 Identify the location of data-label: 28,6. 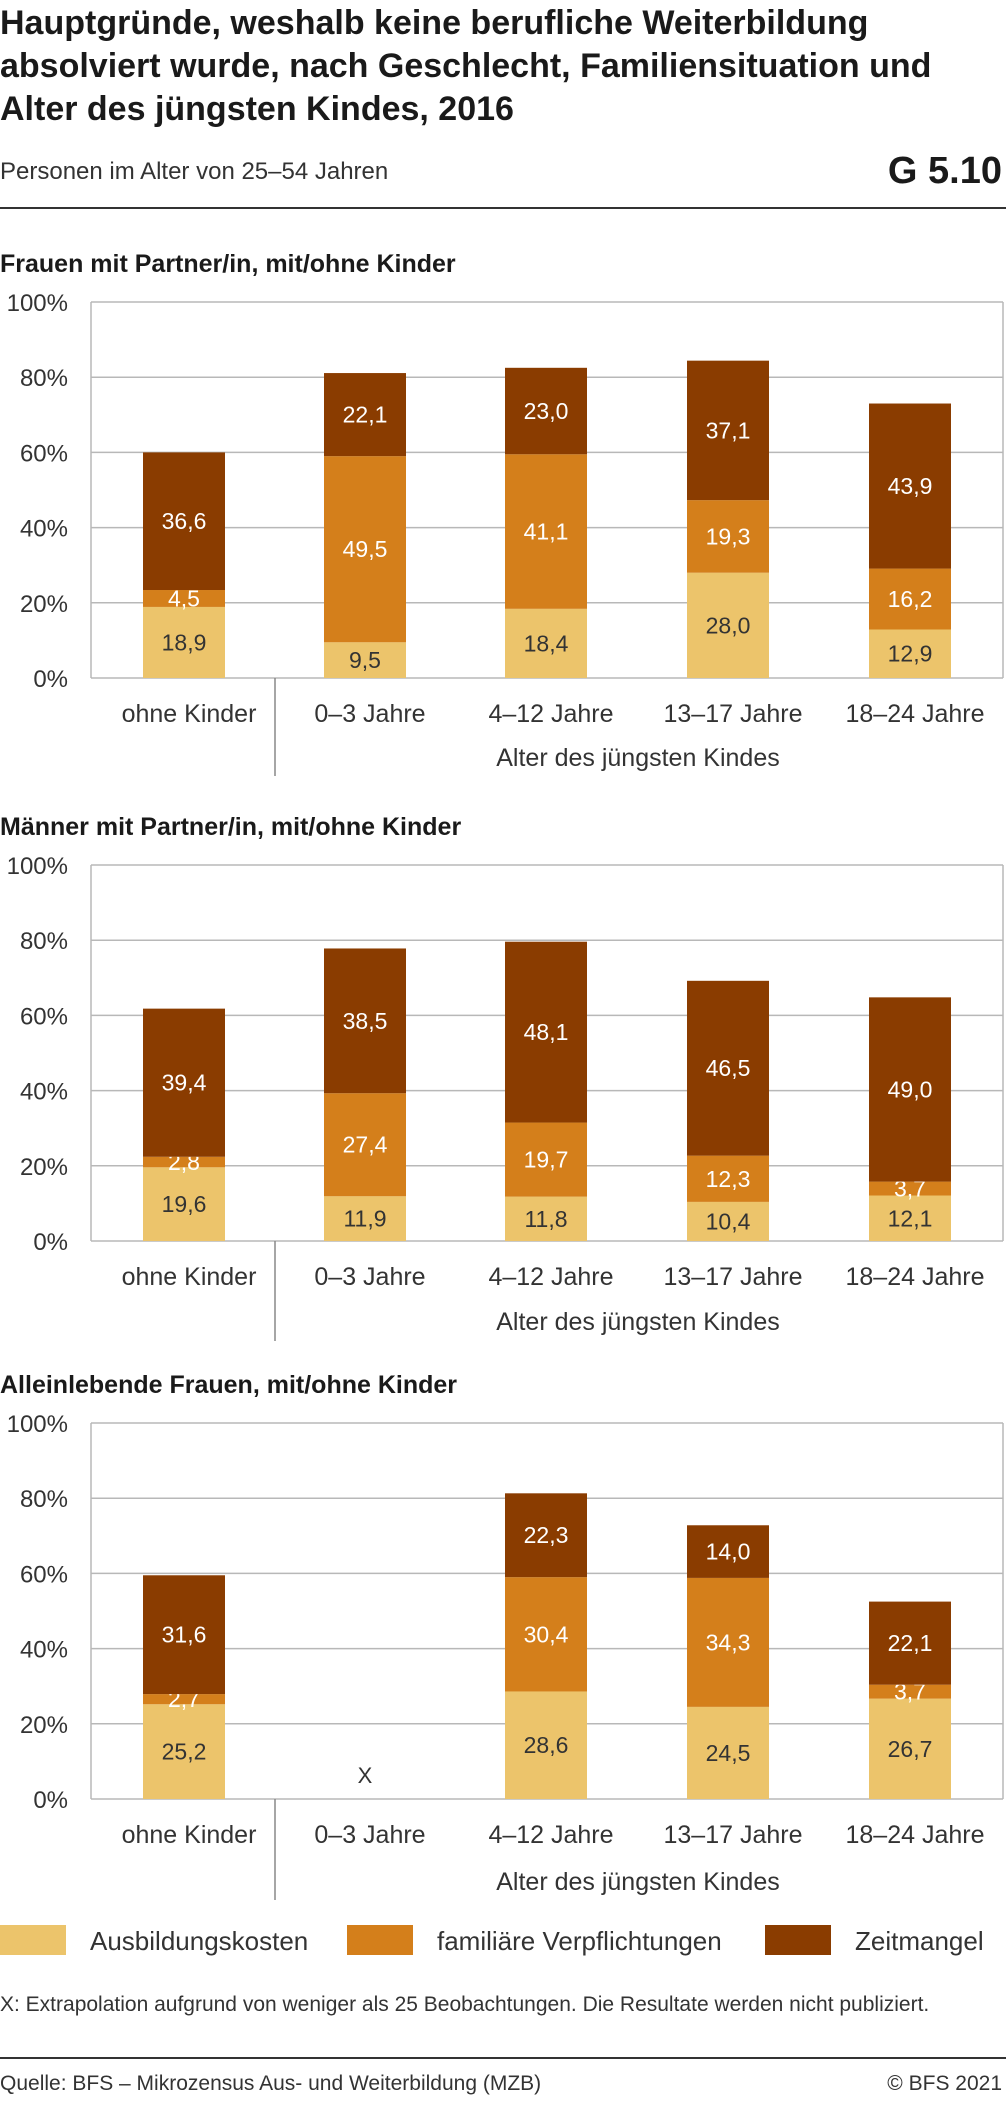
(546, 1745).